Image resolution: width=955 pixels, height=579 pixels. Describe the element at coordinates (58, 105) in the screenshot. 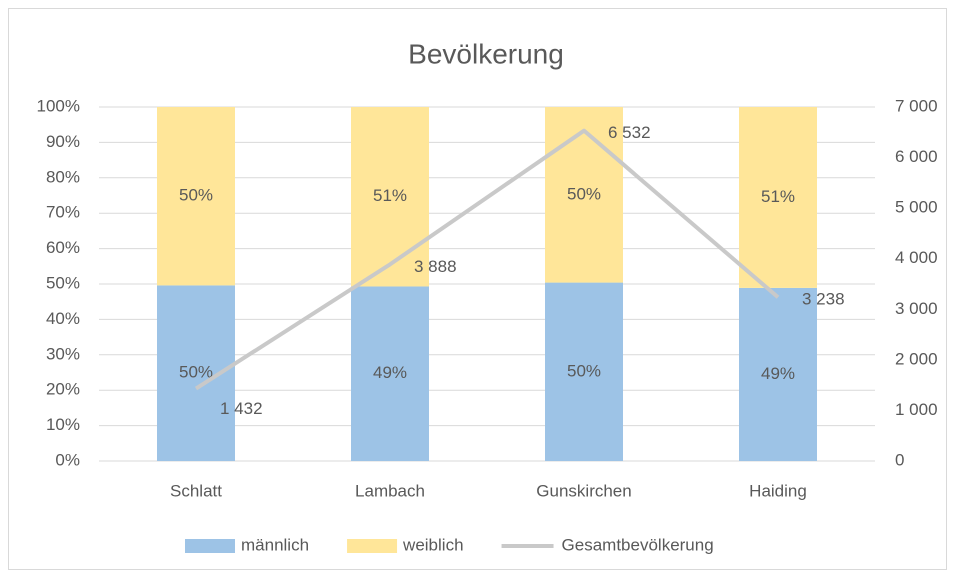

I see `y-tick-label: 100%` at that location.